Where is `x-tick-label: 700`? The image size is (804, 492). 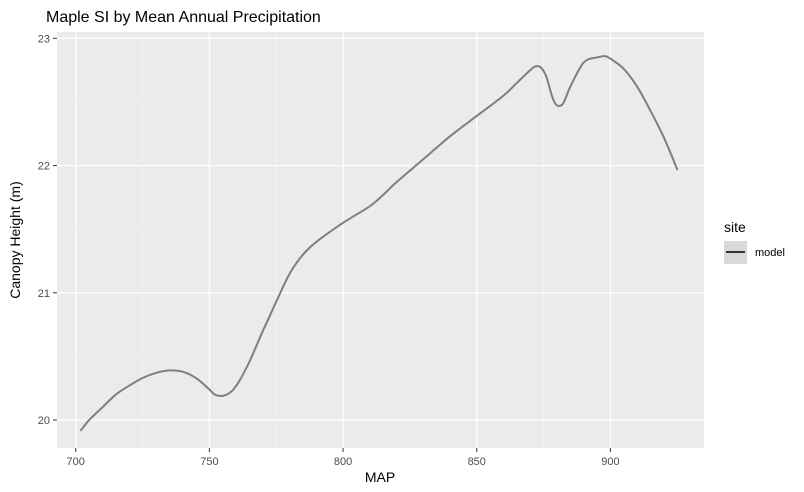
x-tick-label: 700 is located at coordinates (76, 462).